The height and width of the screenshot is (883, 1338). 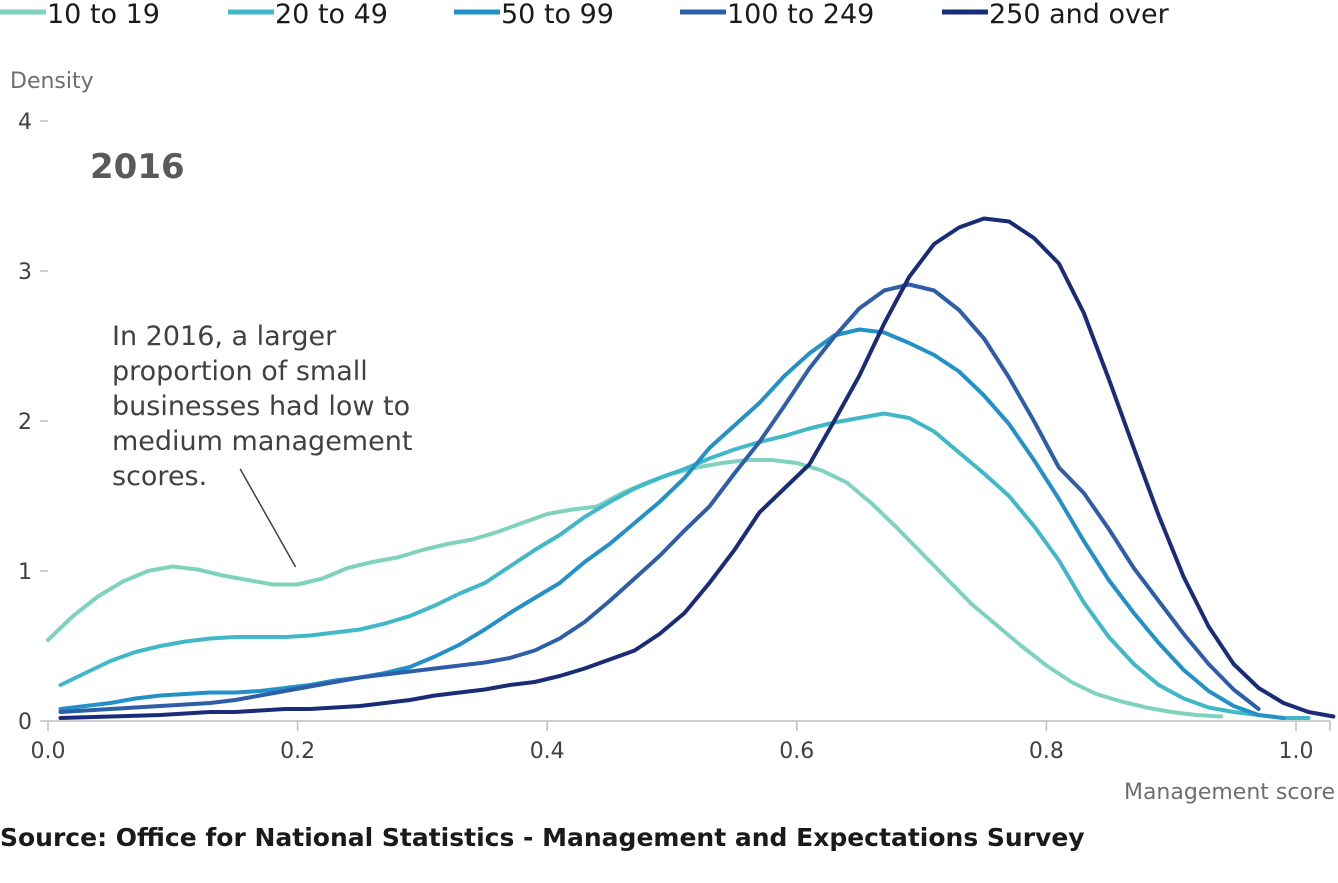 I want to click on y-tick-label: 2, so click(x=25, y=422).